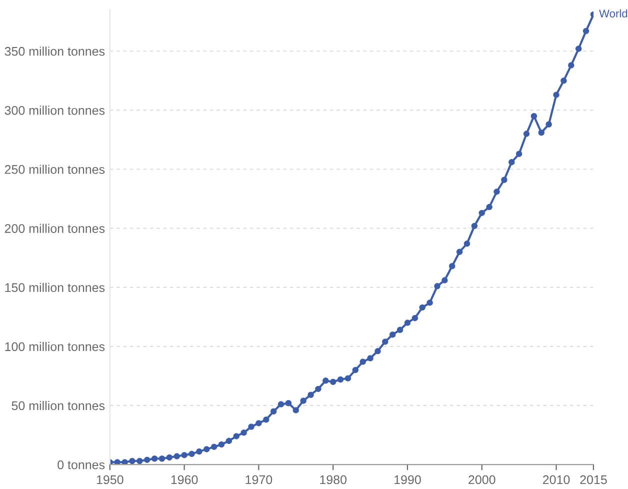  Describe the element at coordinates (58, 405) in the screenshot. I see `y-tick-label: 50 million tonnes` at that location.